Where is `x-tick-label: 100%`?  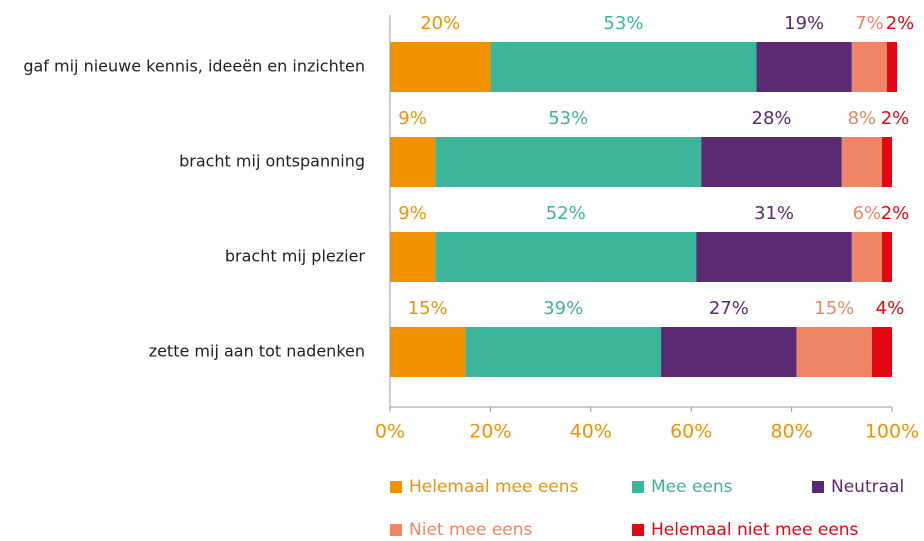 x-tick-label: 100% is located at coordinates (892, 432).